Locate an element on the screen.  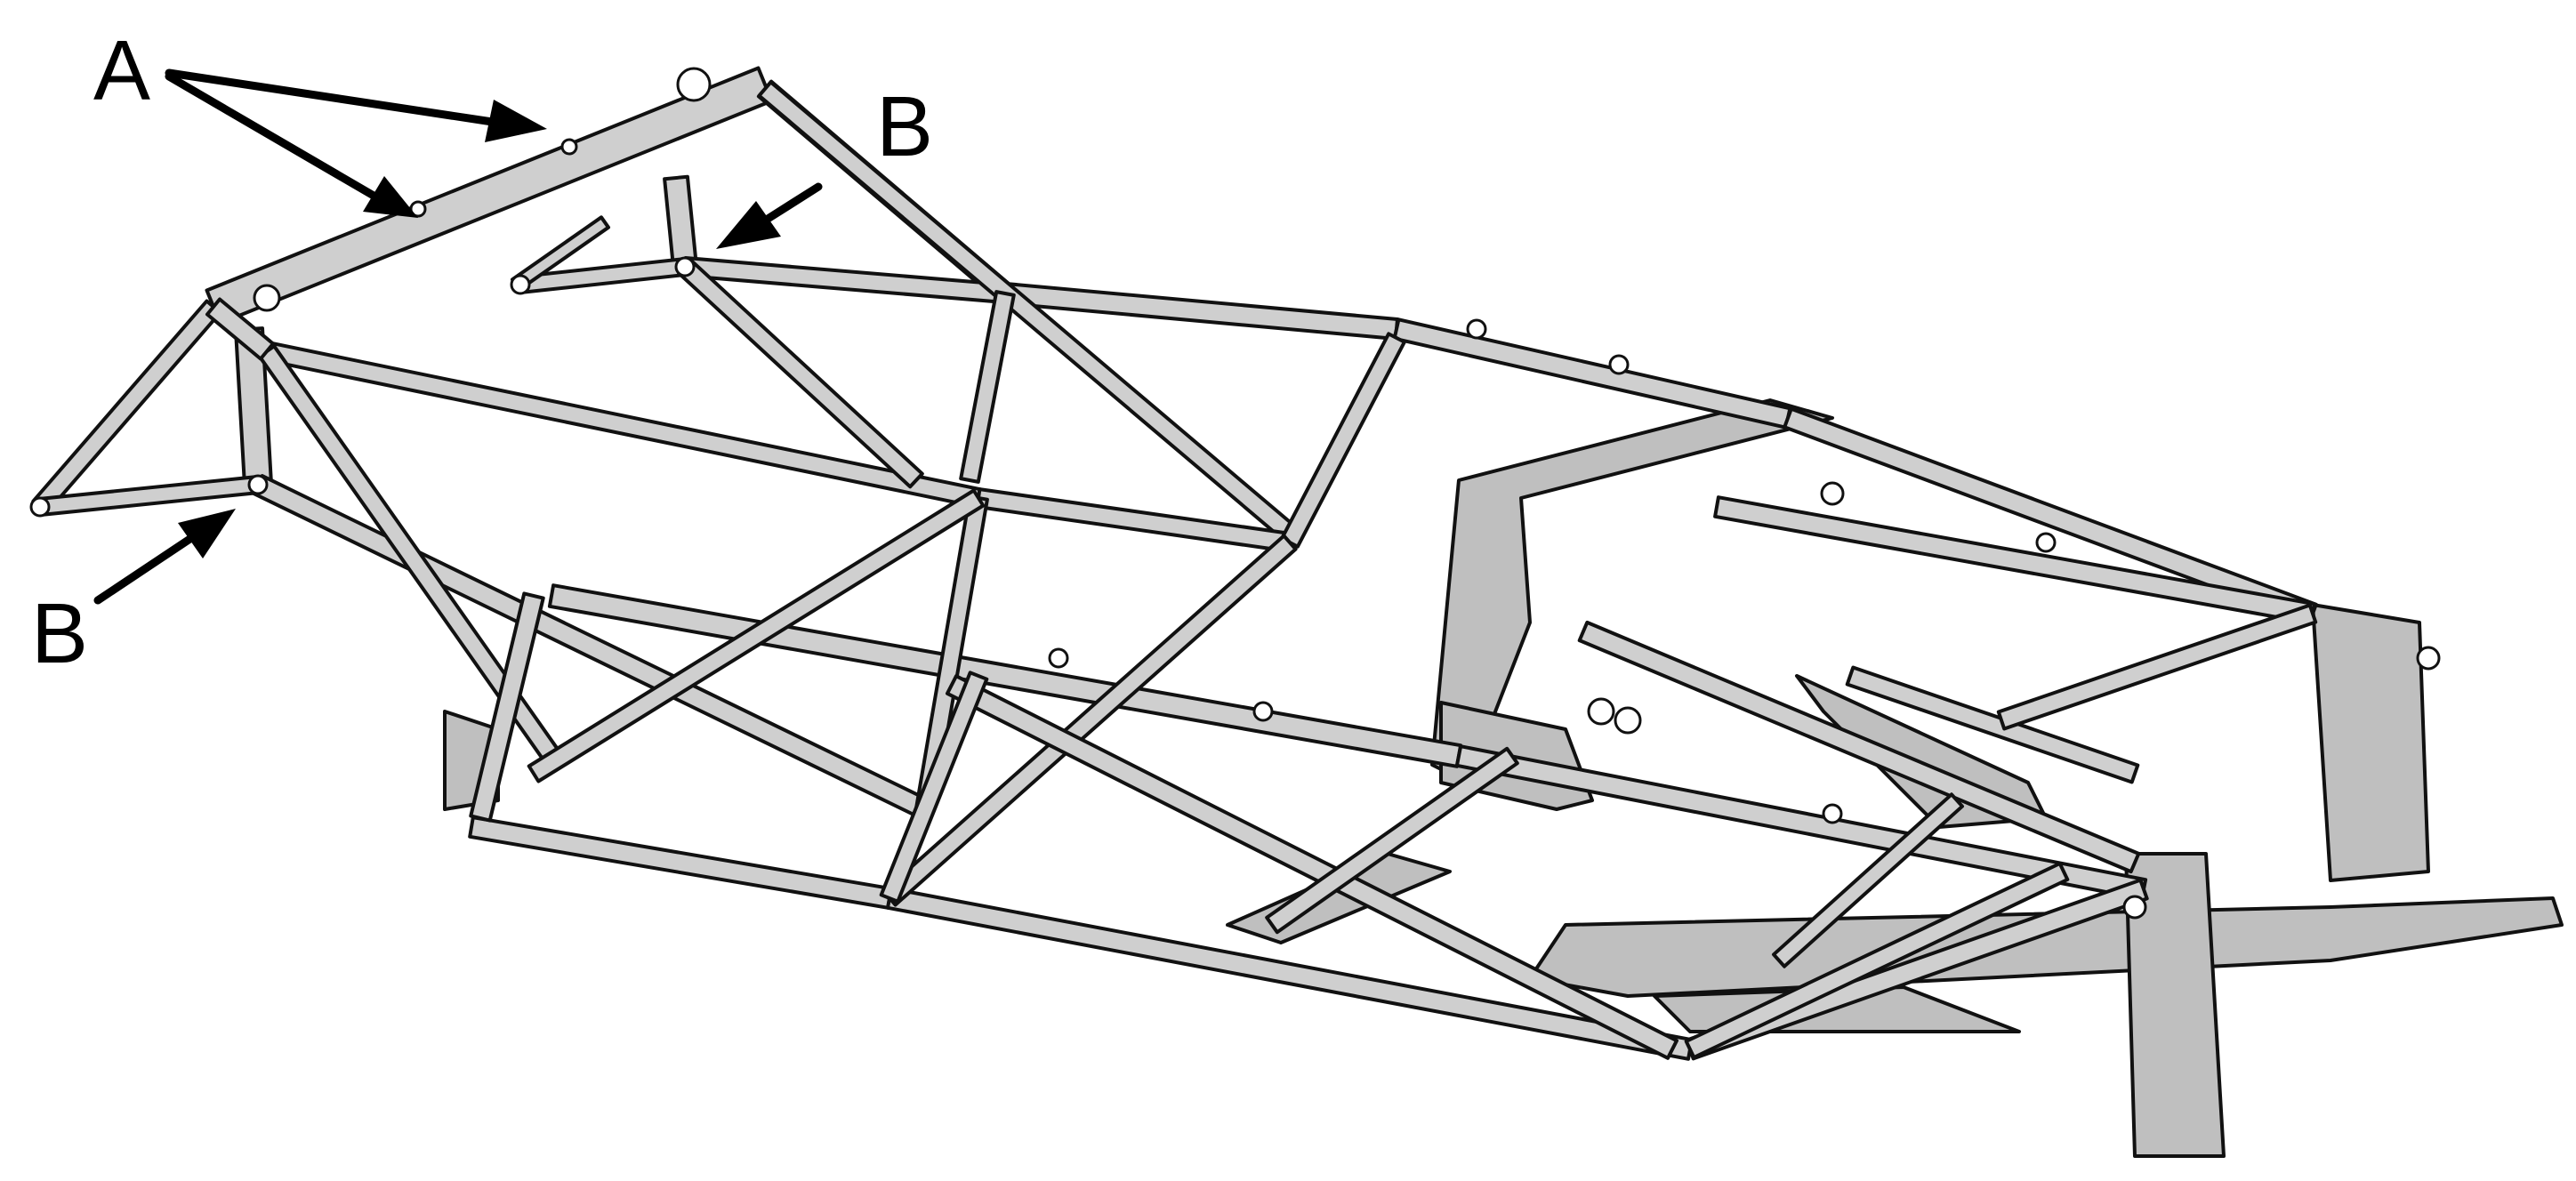
front-hoop-joint-left is located at coordinates (258, 485).